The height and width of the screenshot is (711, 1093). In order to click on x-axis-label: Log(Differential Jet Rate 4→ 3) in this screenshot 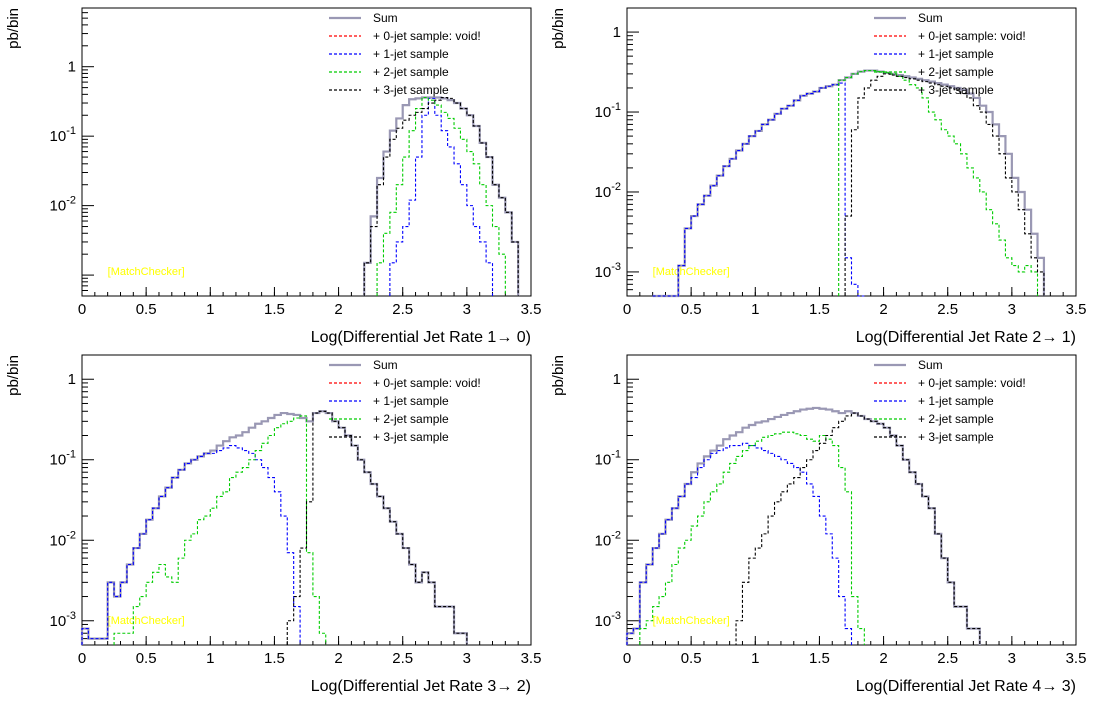, I will do `click(966, 686)`.